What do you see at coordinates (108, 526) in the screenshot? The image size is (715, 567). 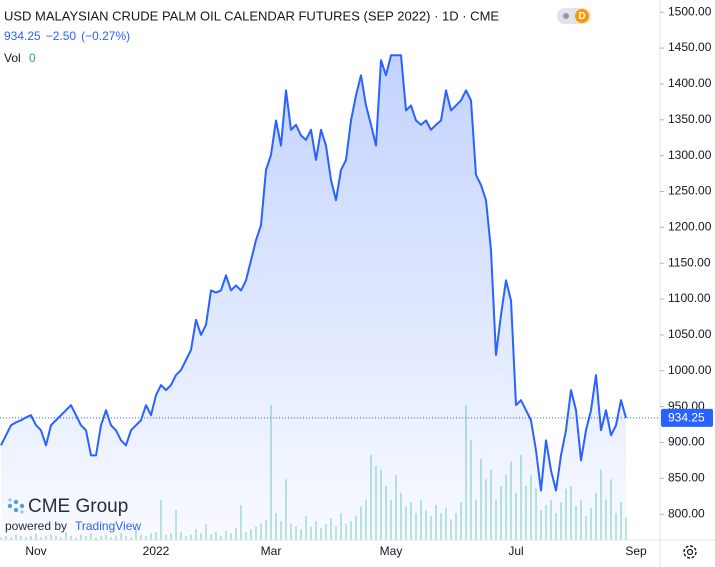 I see `powered-brand: TradingView` at bounding box center [108, 526].